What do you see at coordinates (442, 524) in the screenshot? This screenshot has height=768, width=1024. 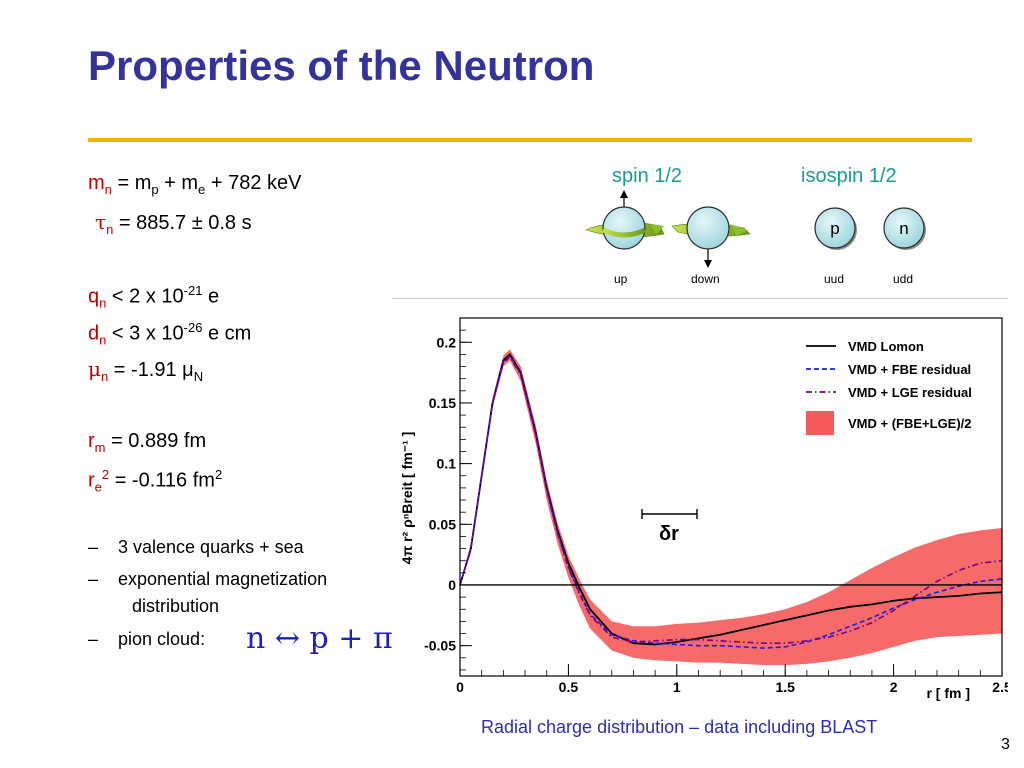 I see `y-tick-label: 0.05` at bounding box center [442, 524].